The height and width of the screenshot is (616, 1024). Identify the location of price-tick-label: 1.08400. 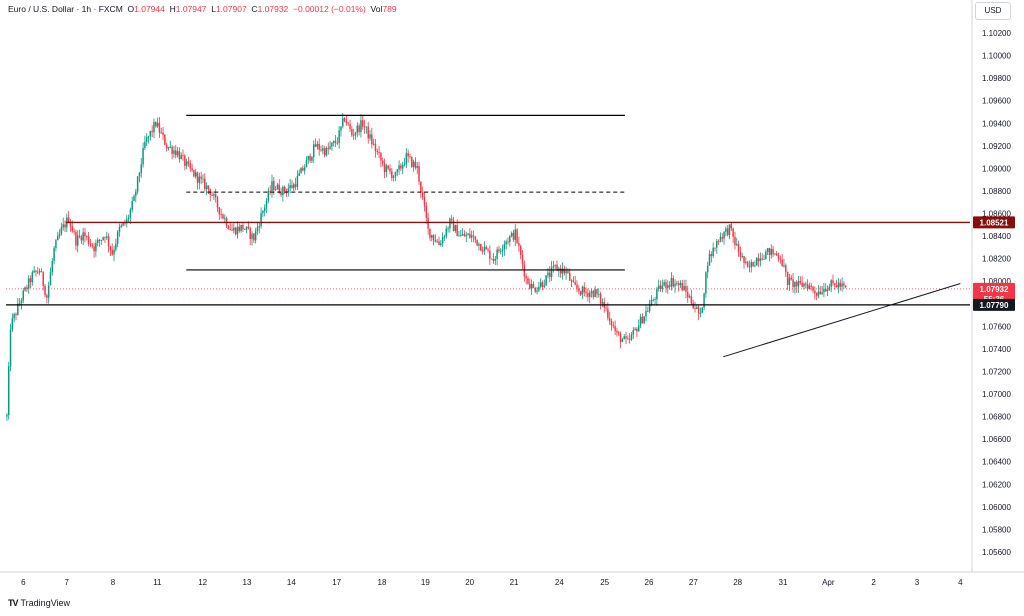
(996, 236).